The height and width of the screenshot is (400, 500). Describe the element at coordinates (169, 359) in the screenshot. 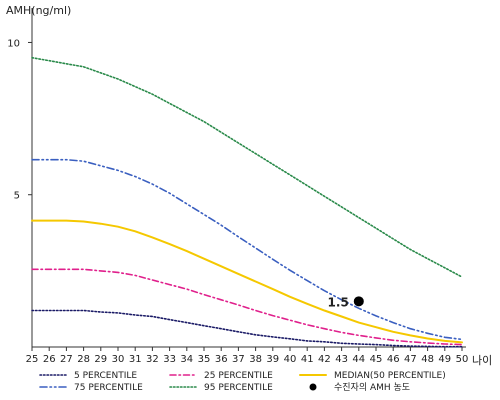

I see `x-tick-label: 33` at that location.